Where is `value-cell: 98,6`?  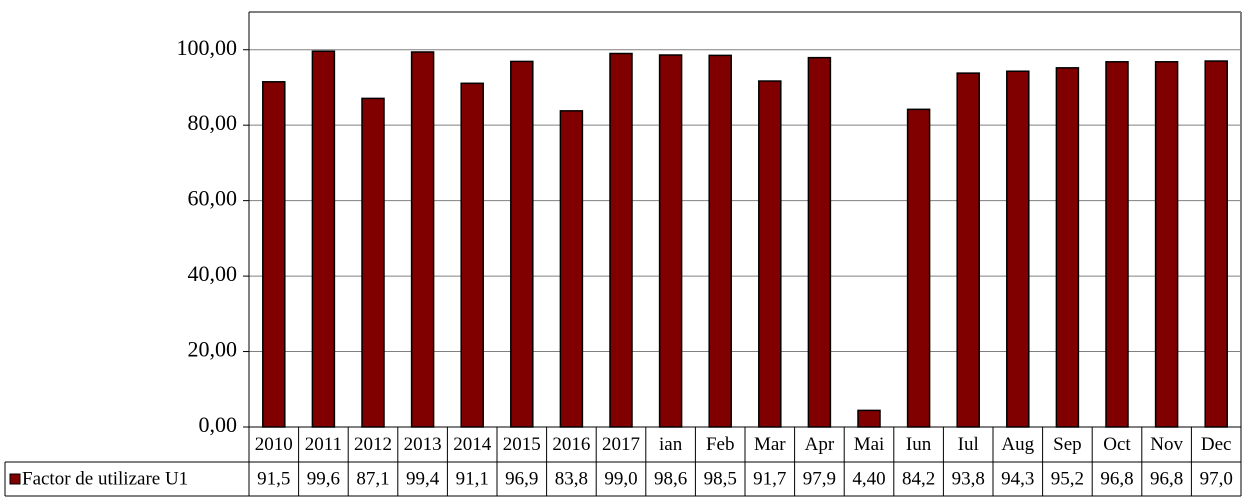 value-cell: 98,6 is located at coordinates (670, 478).